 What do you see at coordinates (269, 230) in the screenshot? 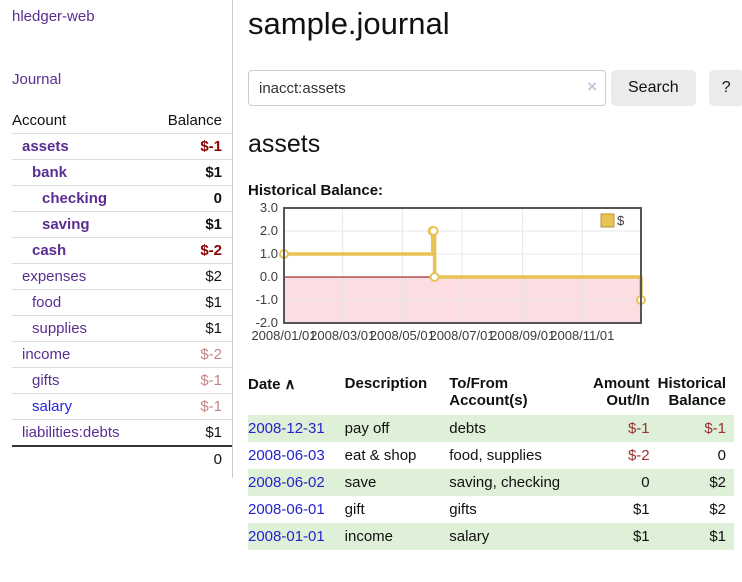
I see `y-tick-label: 2.0` at bounding box center [269, 230].